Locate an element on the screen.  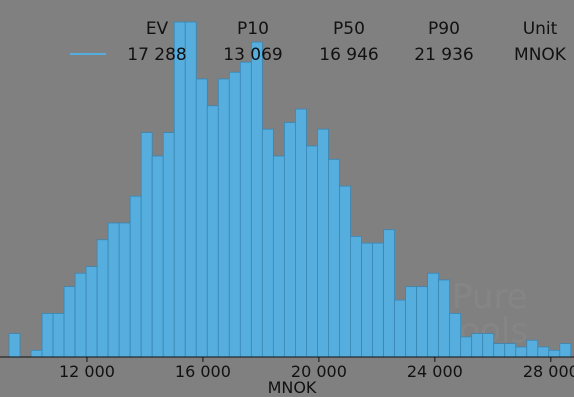
x-tick-label: 16 000 is located at coordinates (203, 371).